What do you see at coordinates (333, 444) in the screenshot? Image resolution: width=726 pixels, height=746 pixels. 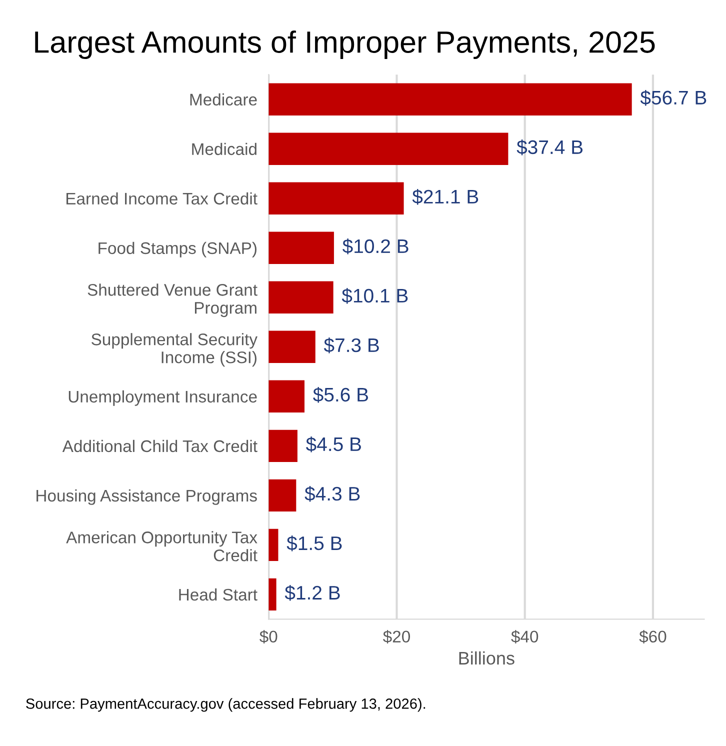 I see `data-label: $4.5 B` at bounding box center [333, 444].